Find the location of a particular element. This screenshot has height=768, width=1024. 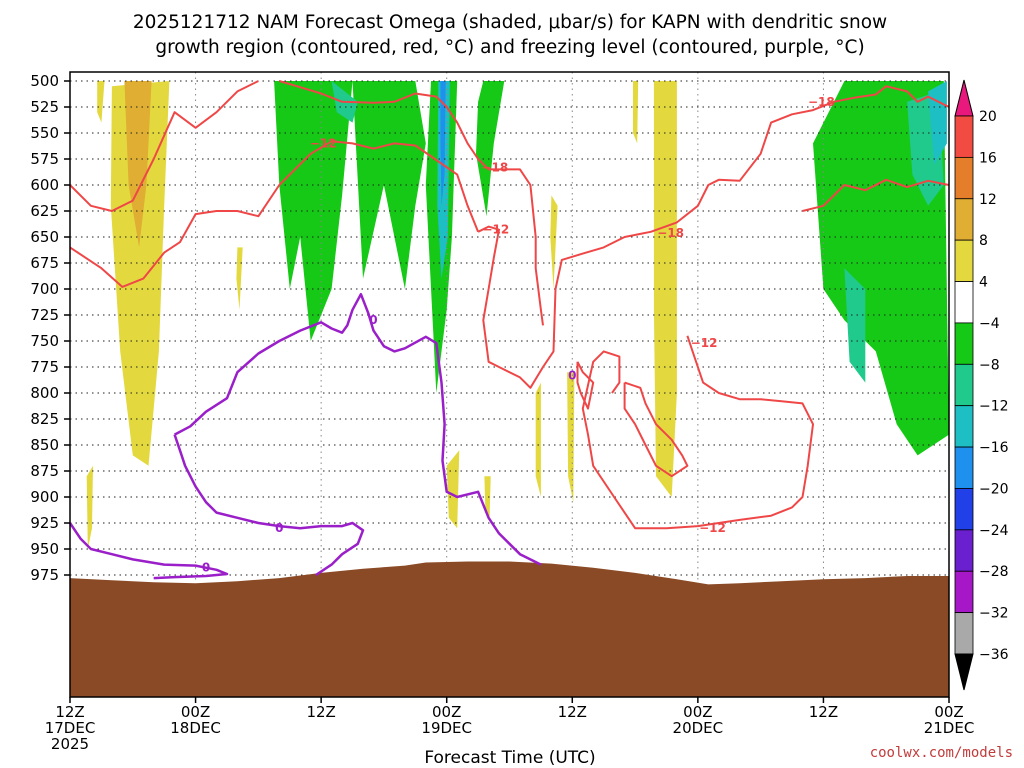

x-tick-label2-3: 19DEC is located at coordinates (446, 728).